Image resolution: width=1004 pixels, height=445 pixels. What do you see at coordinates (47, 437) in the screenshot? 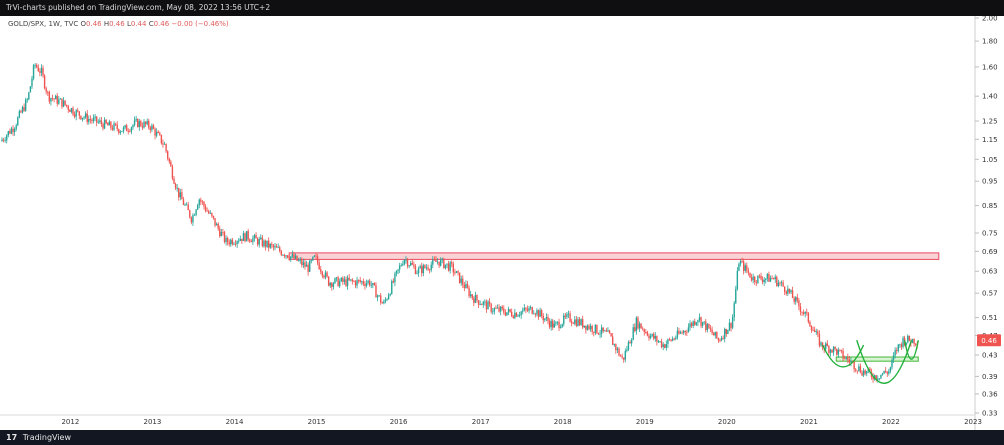
I see `tradingview-brand: TradingView` at bounding box center [47, 437].